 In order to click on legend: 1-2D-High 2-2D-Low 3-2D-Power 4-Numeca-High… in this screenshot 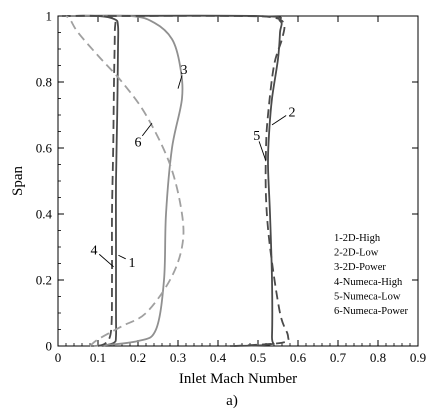, I will do `click(371, 275)`.